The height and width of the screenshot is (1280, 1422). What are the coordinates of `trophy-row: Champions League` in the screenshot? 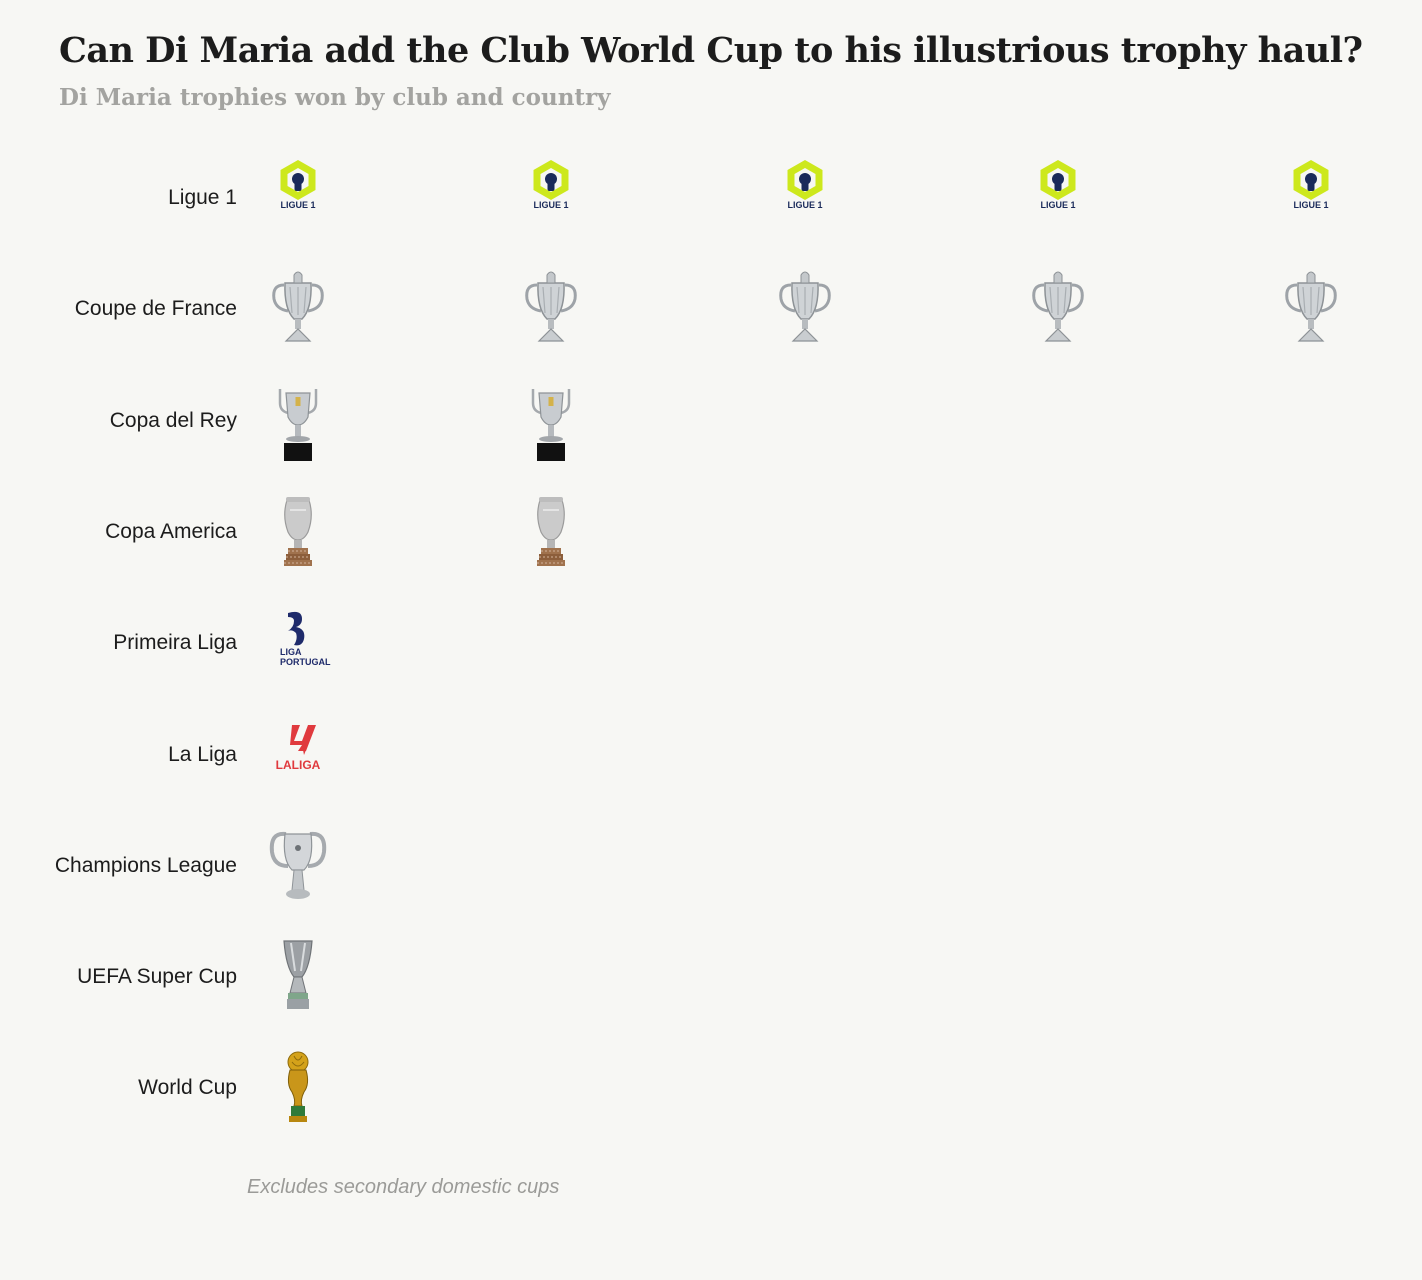 It's located at (711, 866).